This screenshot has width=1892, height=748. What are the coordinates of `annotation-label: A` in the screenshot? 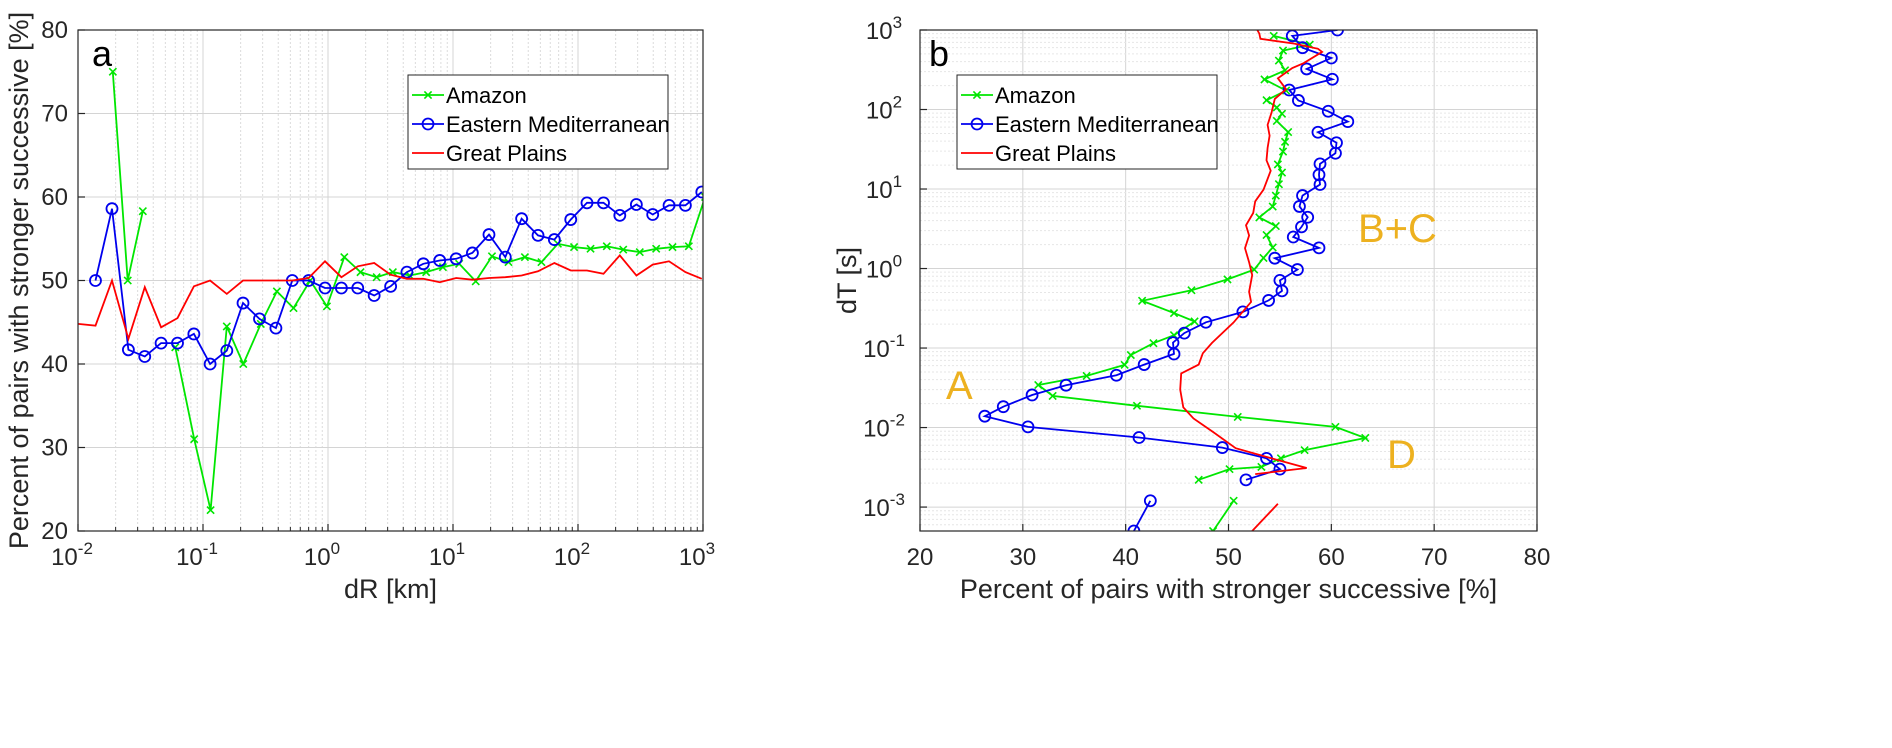 It's located at (959, 386).